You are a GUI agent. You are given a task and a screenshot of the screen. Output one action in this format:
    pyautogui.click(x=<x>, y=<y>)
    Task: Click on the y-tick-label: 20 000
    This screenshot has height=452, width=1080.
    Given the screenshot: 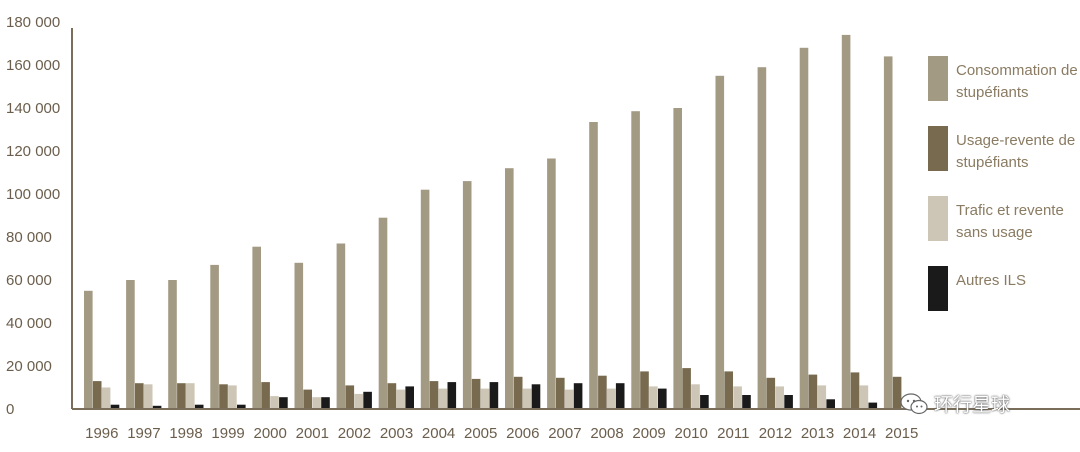 What is the action you would take?
    pyautogui.click(x=29, y=366)
    